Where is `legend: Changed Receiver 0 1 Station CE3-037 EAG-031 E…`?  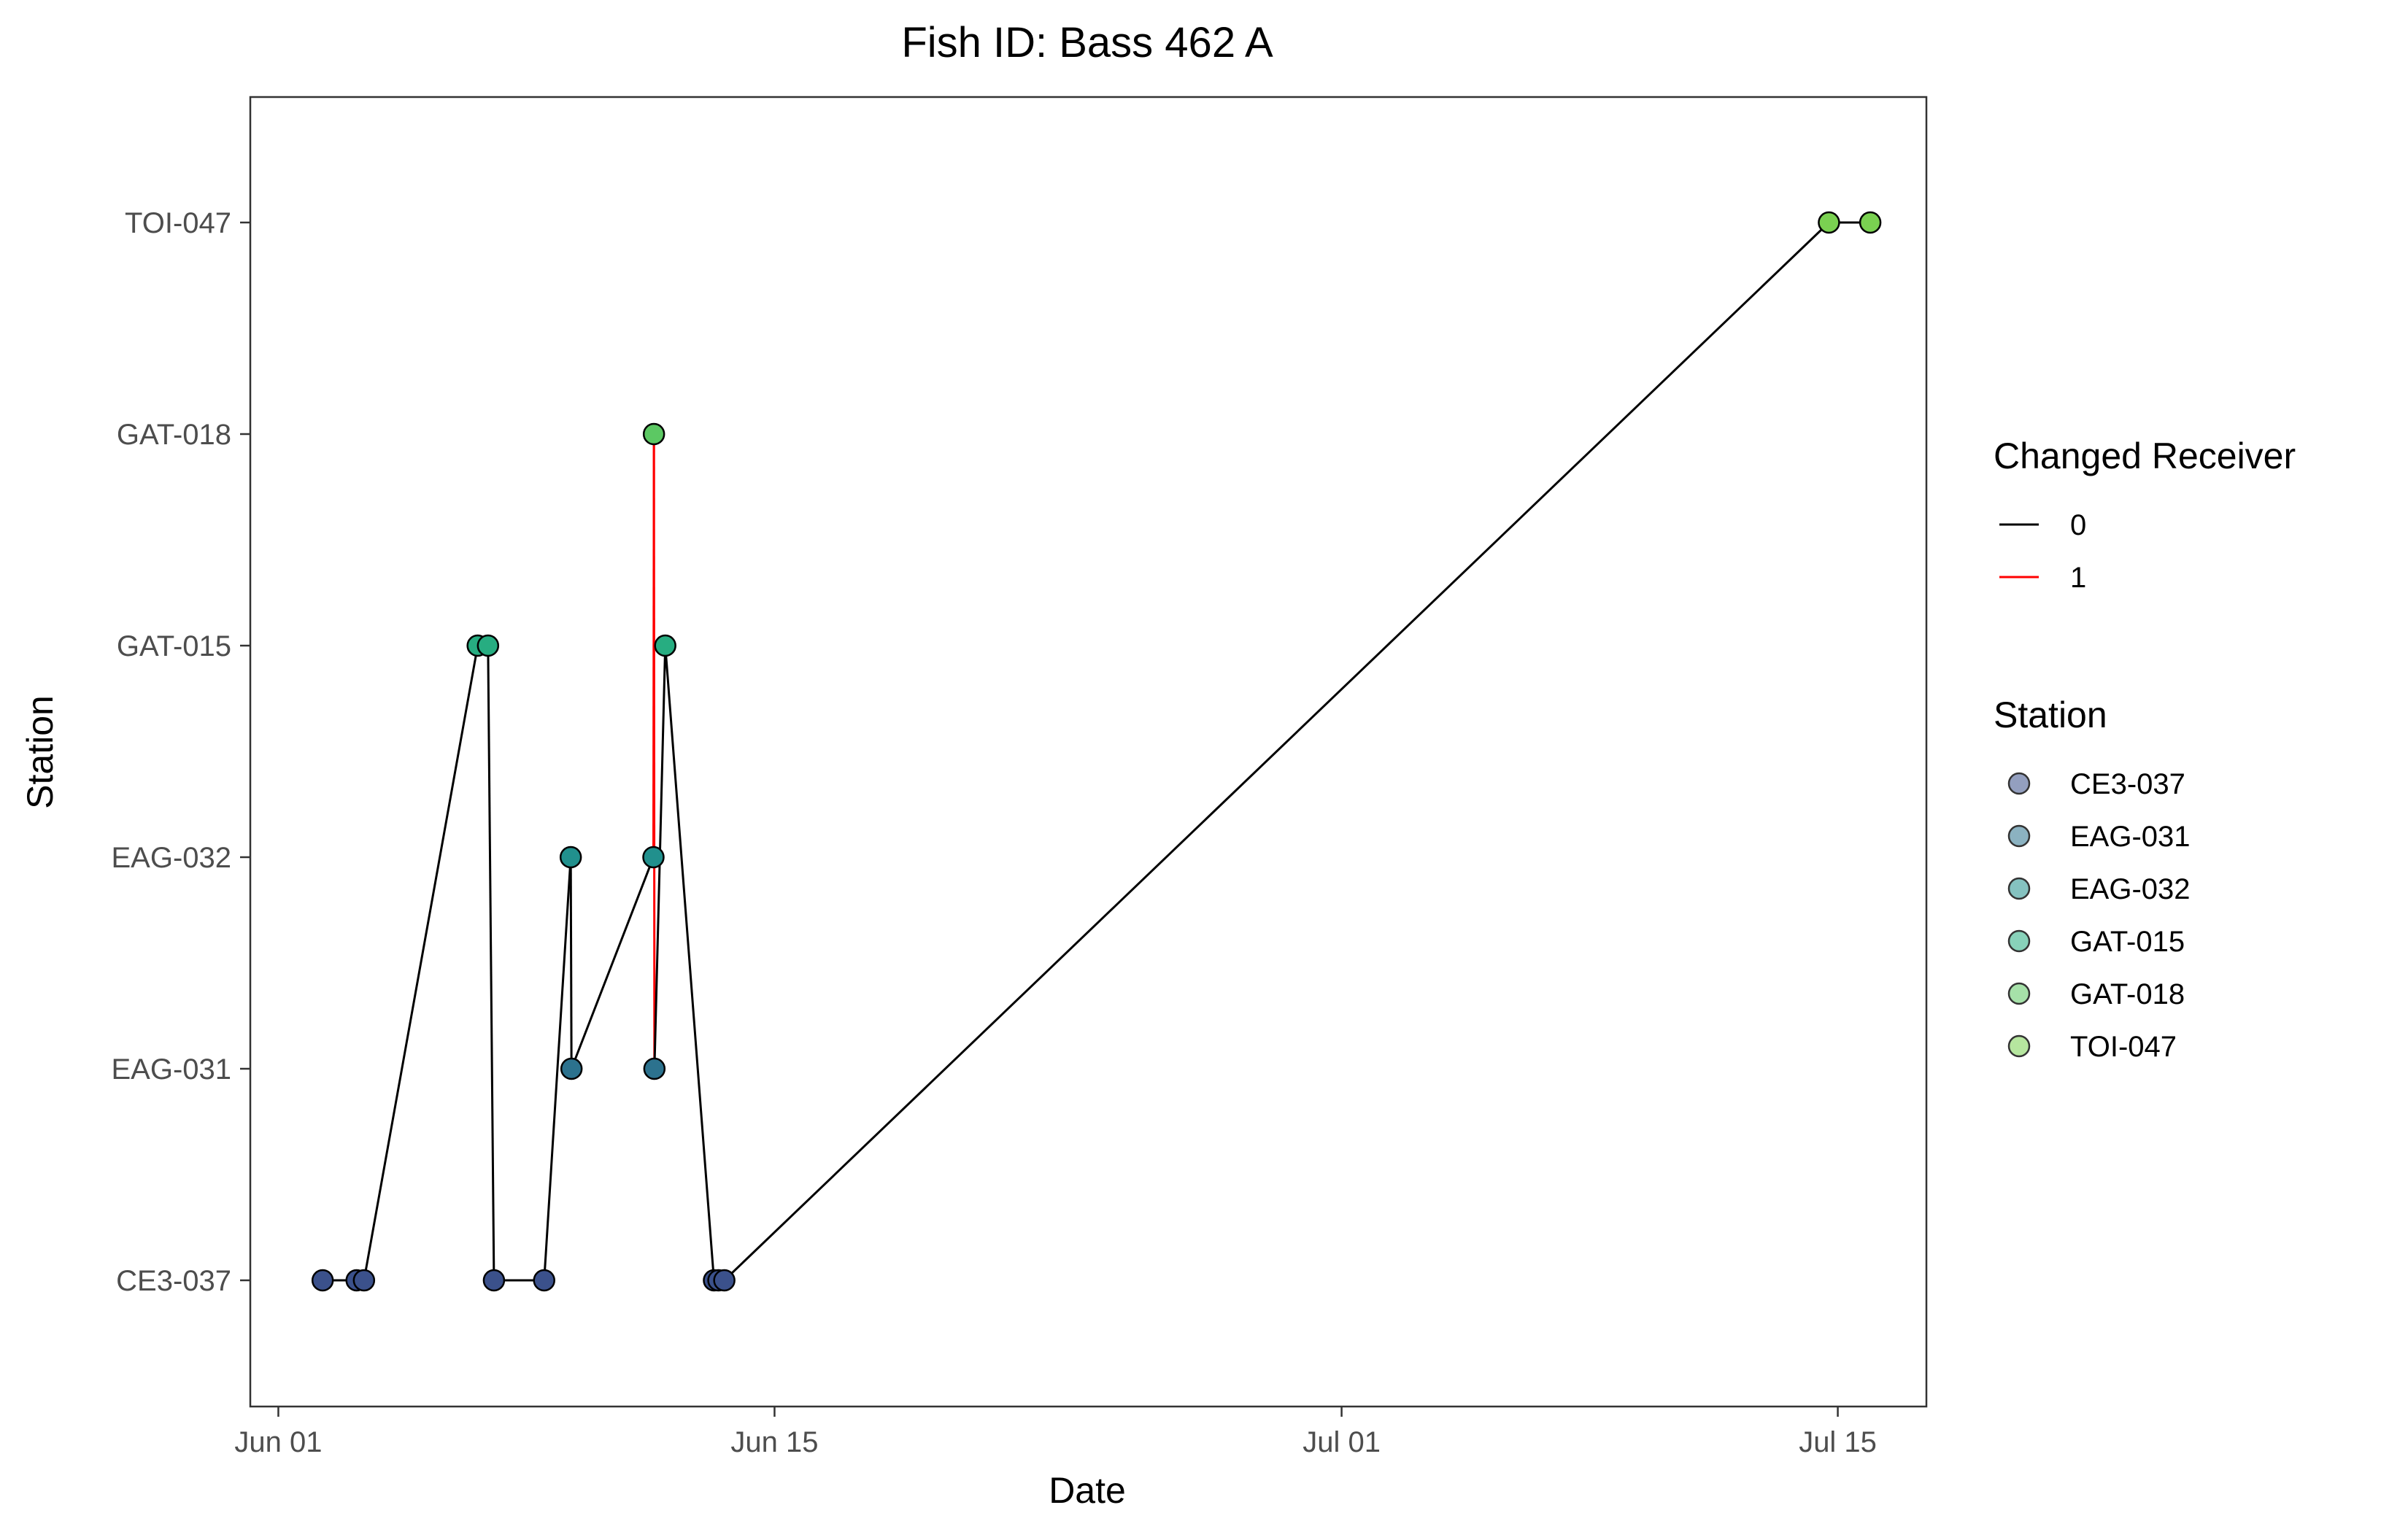
legend: Changed Receiver 0 1 Station CE3-037 EAG-031 E… is located at coordinates (2145, 750).